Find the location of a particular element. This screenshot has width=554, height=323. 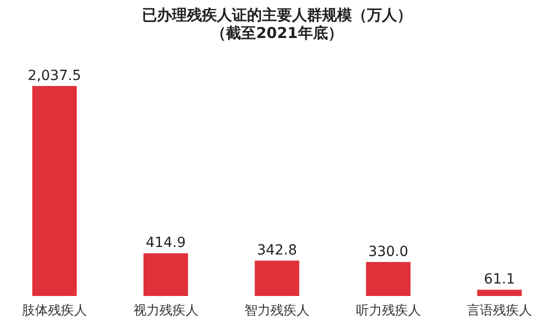

x-tick-label: 肢体残疾人 is located at coordinates (54, 311).